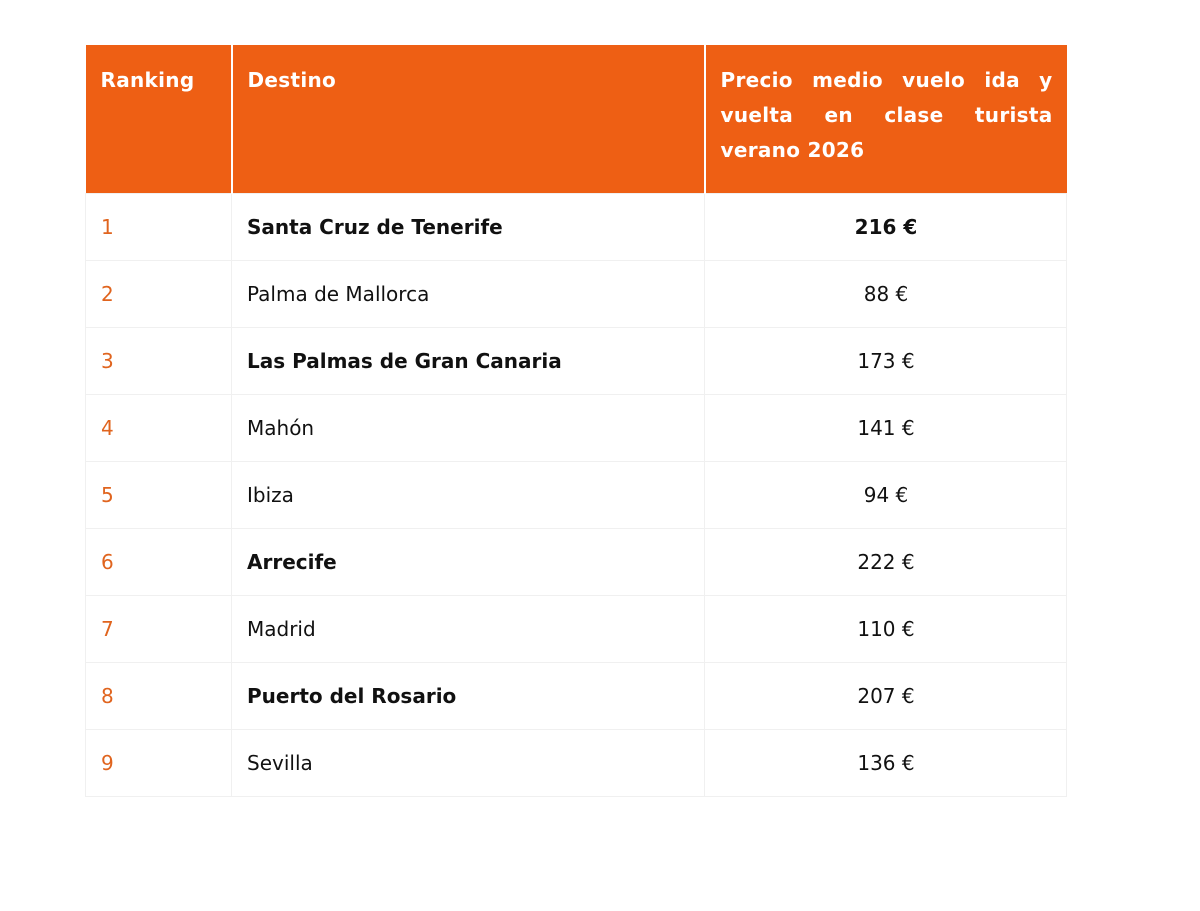 This screenshot has height=911, width=1200. Describe the element at coordinates (468, 495) in the screenshot. I see `destination-cell: Ibiza` at that location.